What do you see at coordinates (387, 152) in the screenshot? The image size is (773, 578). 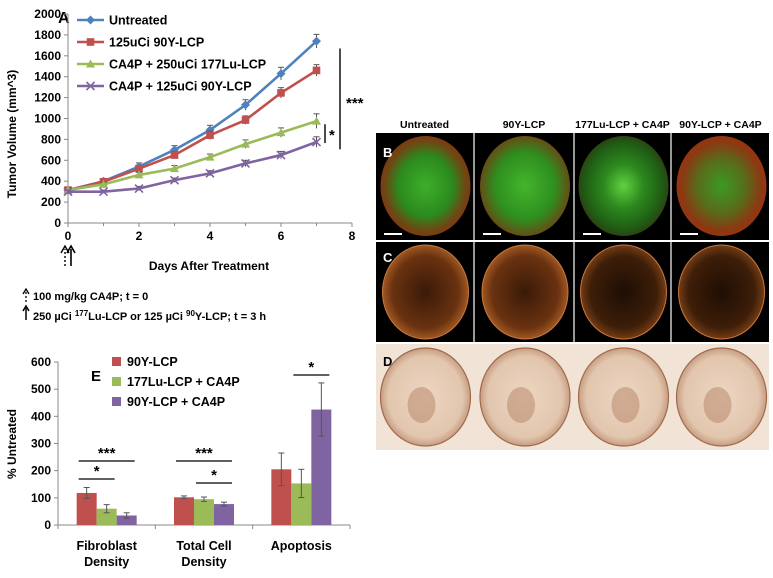 I see `panel-b-label: B` at bounding box center [387, 152].